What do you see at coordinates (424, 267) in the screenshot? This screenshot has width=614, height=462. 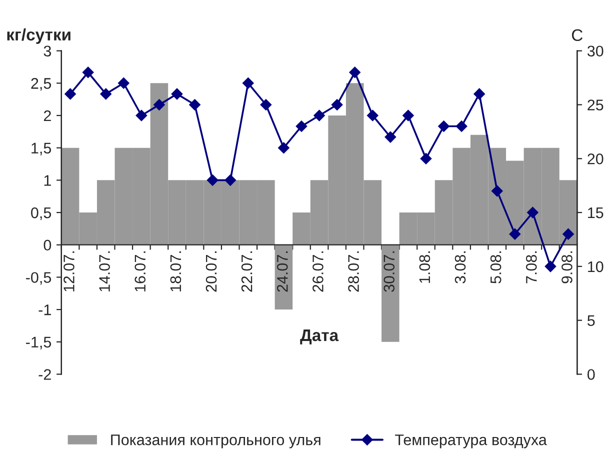 I see `x-tick-label: 1.08.` at bounding box center [424, 267].